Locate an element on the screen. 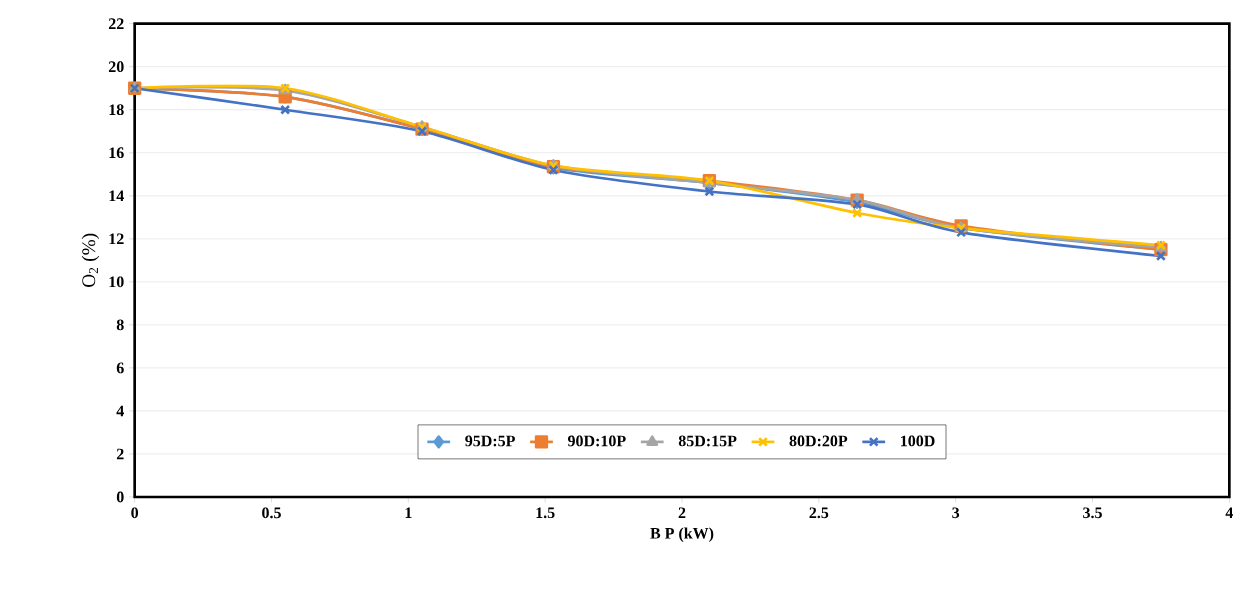  y-tick-label: 8 is located at coordinates (120, 325).